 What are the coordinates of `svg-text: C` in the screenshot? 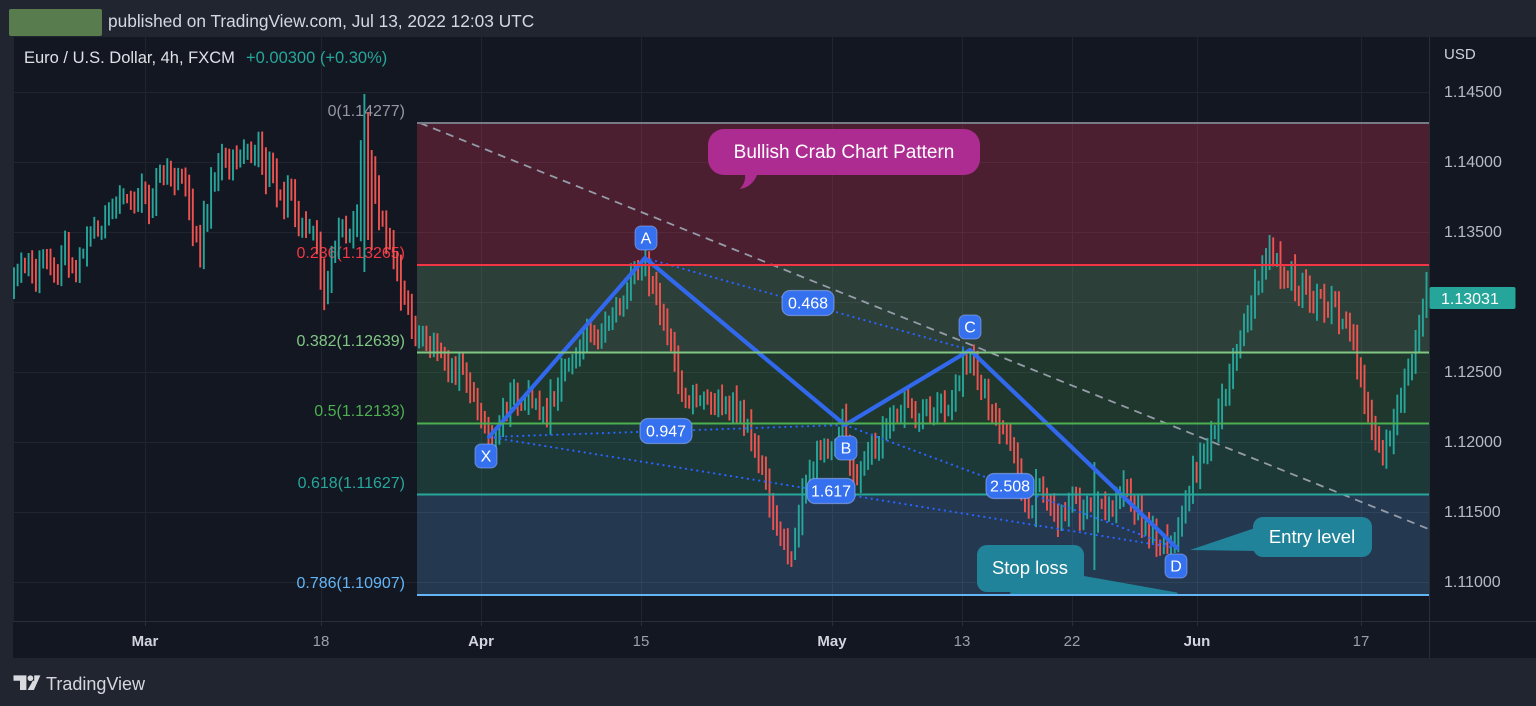 It's located at (970, 328).